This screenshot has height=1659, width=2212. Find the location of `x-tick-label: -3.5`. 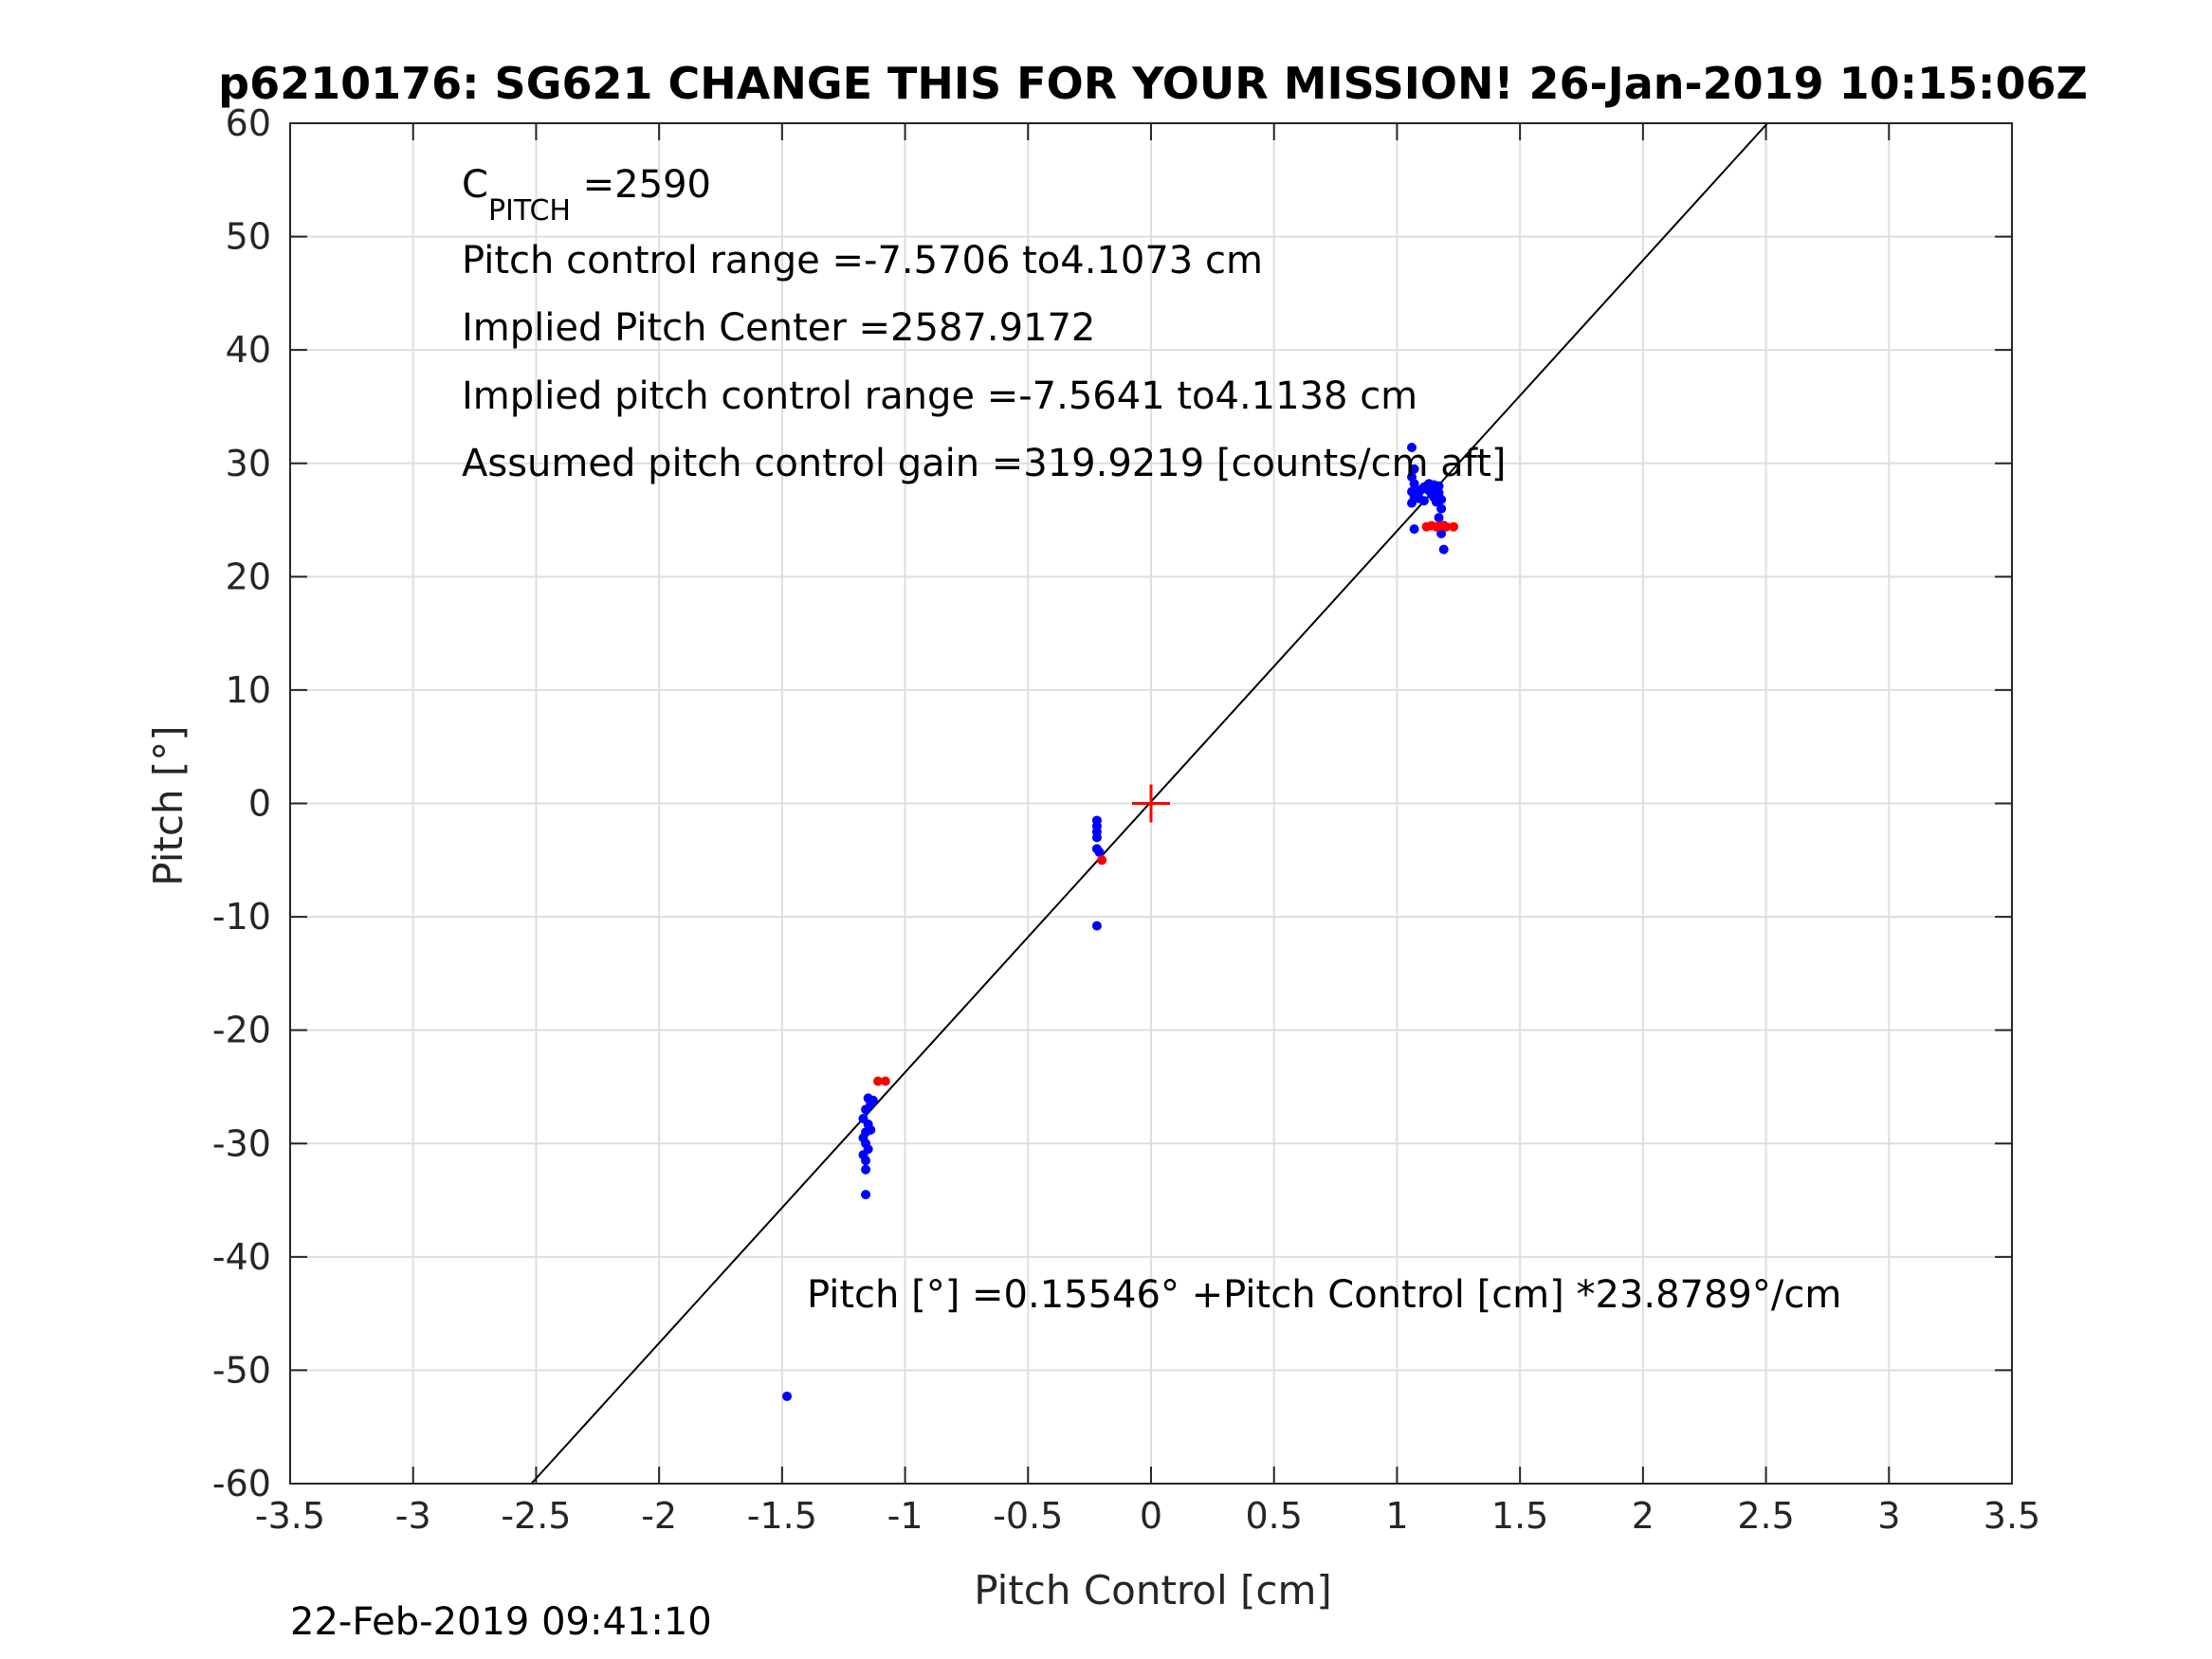

x-tick-label: -3.5 is located at coordinates (290, 1516).